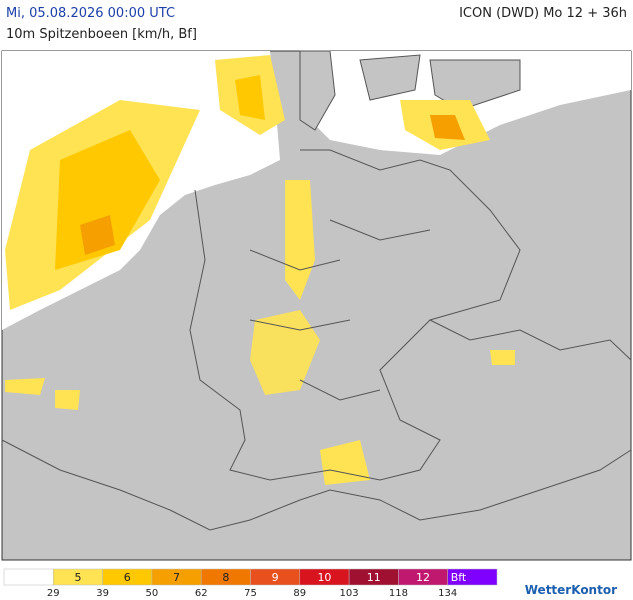  Describe the element at coordinates (410, 90) in the screenshot. I see `land-masses` at that location.